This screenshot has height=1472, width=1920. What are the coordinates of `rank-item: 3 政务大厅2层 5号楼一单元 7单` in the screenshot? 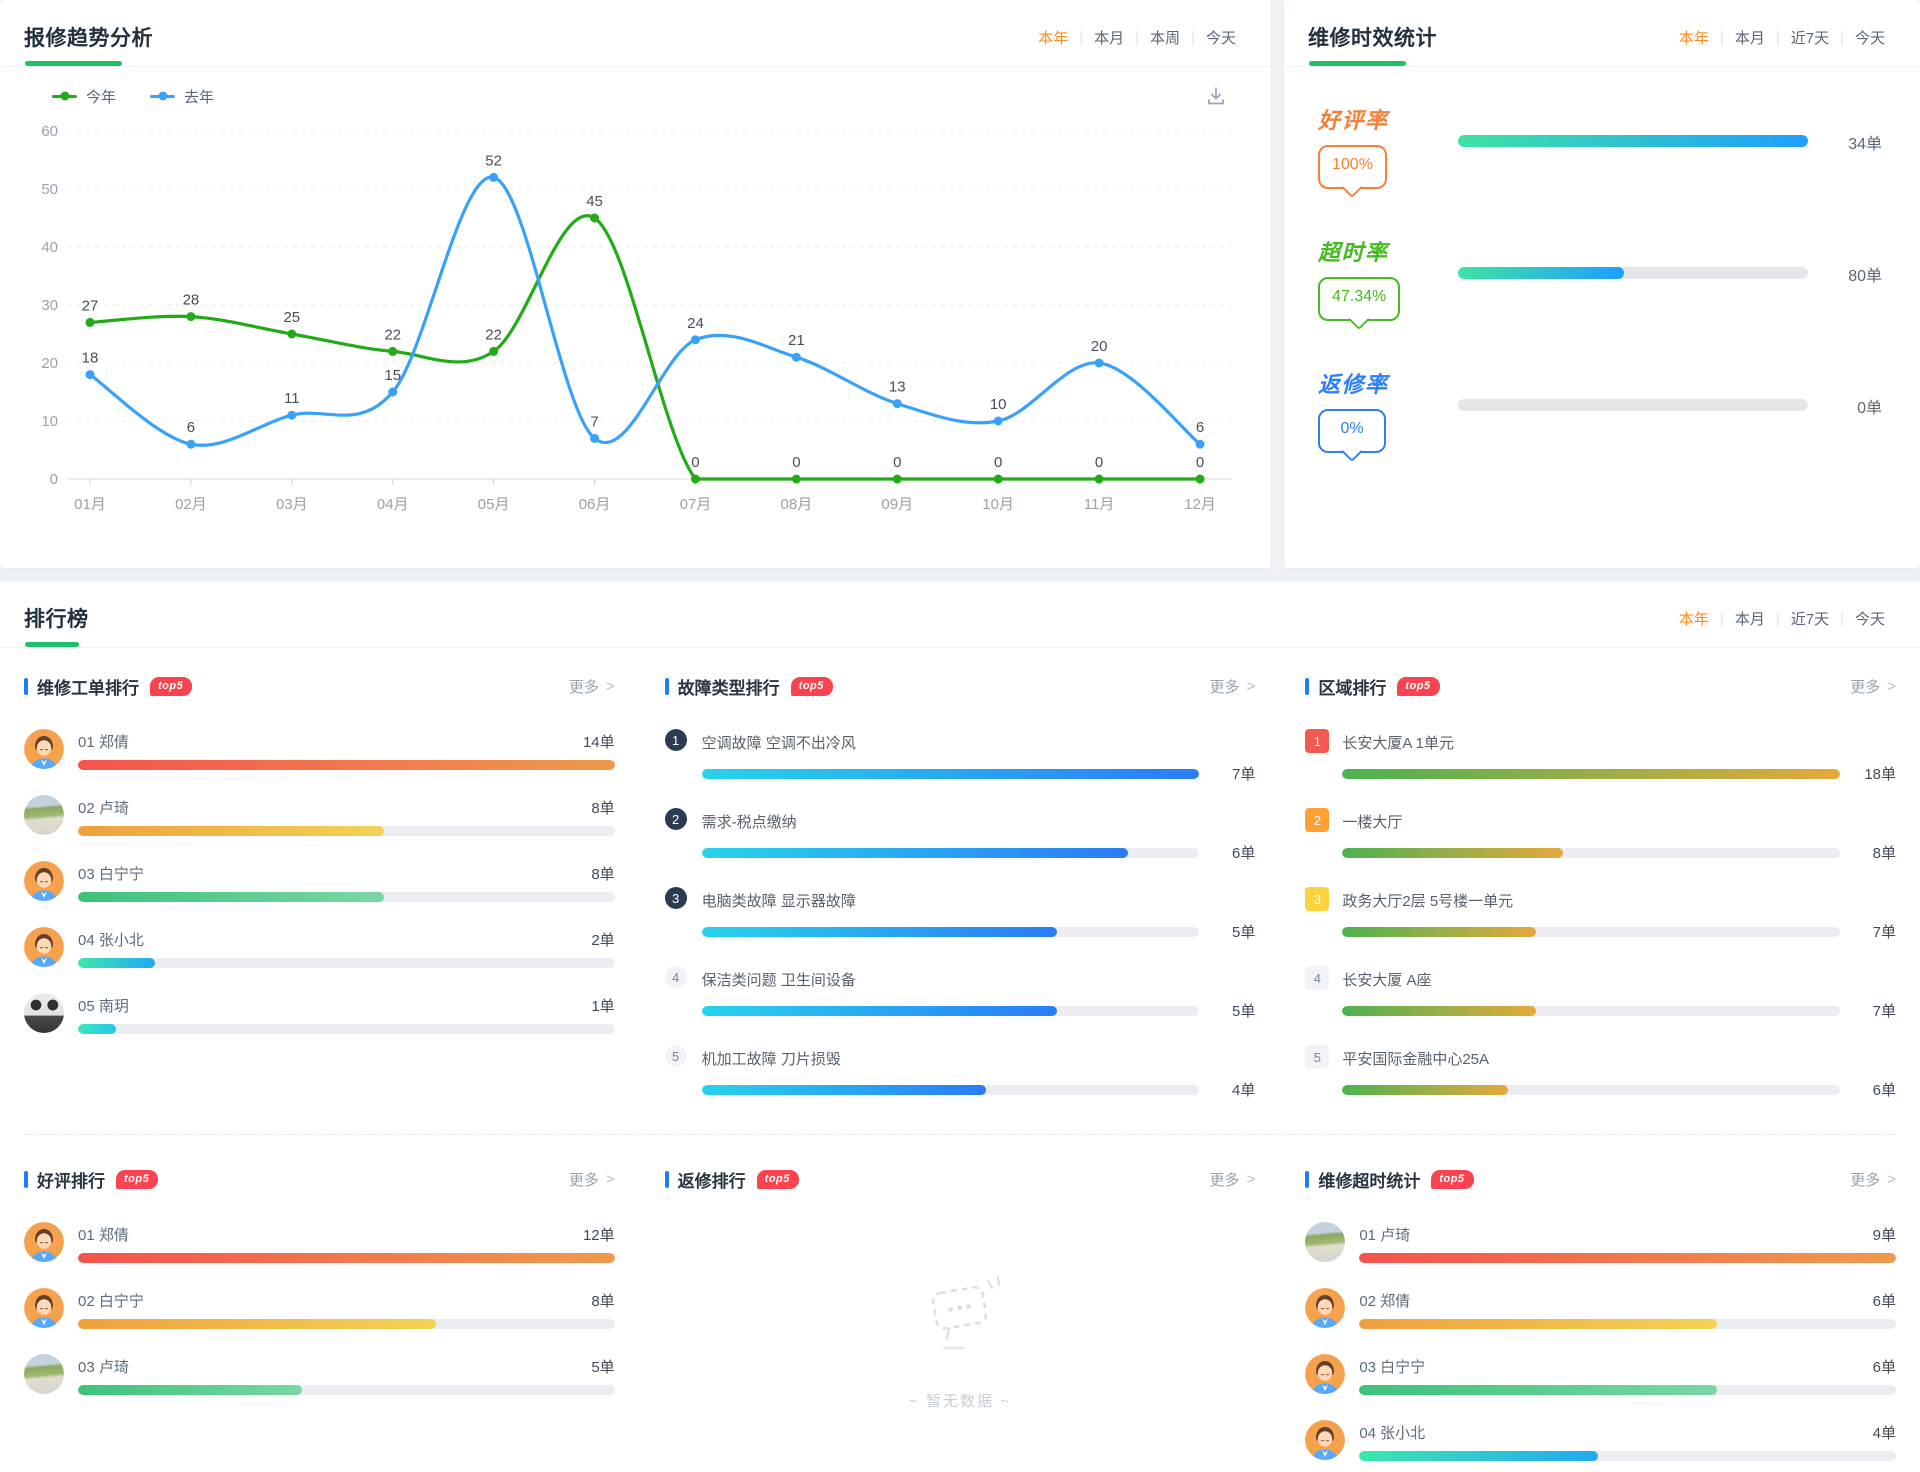 It's located at (1600, 914).